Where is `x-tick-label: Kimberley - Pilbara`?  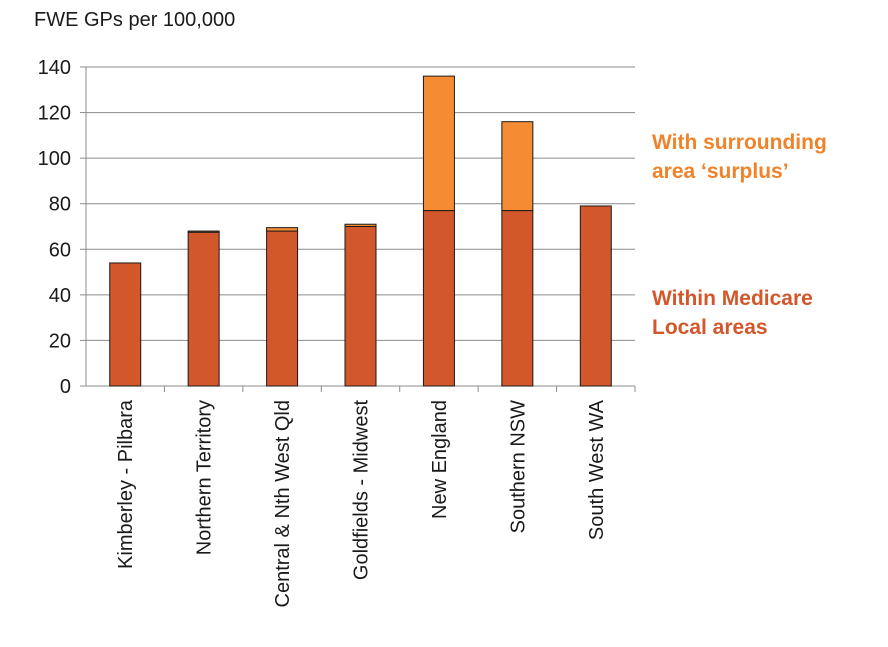
x-tick-label: Kimberley - Pilbara is located at coordinates (126, 484).